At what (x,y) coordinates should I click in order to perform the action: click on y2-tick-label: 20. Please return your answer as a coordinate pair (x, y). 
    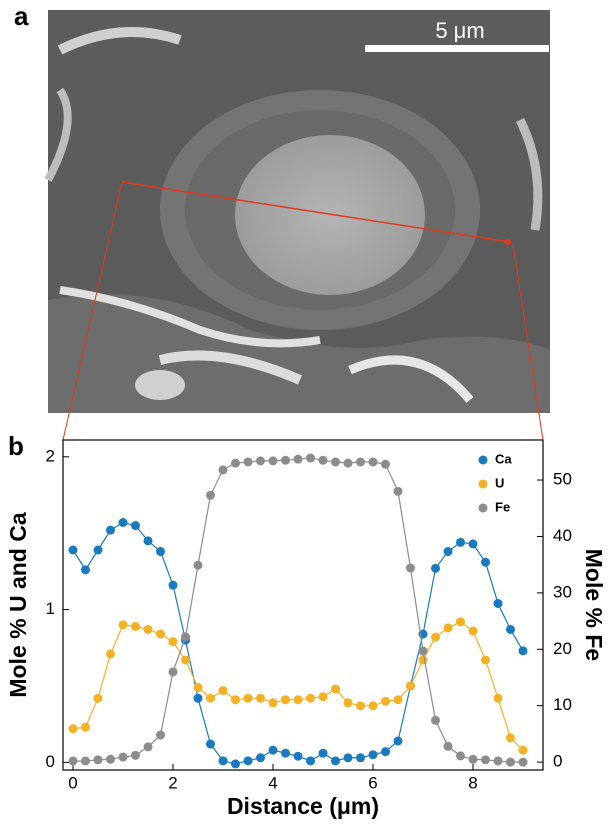
    Looking at the image, I should click on (562, 648).